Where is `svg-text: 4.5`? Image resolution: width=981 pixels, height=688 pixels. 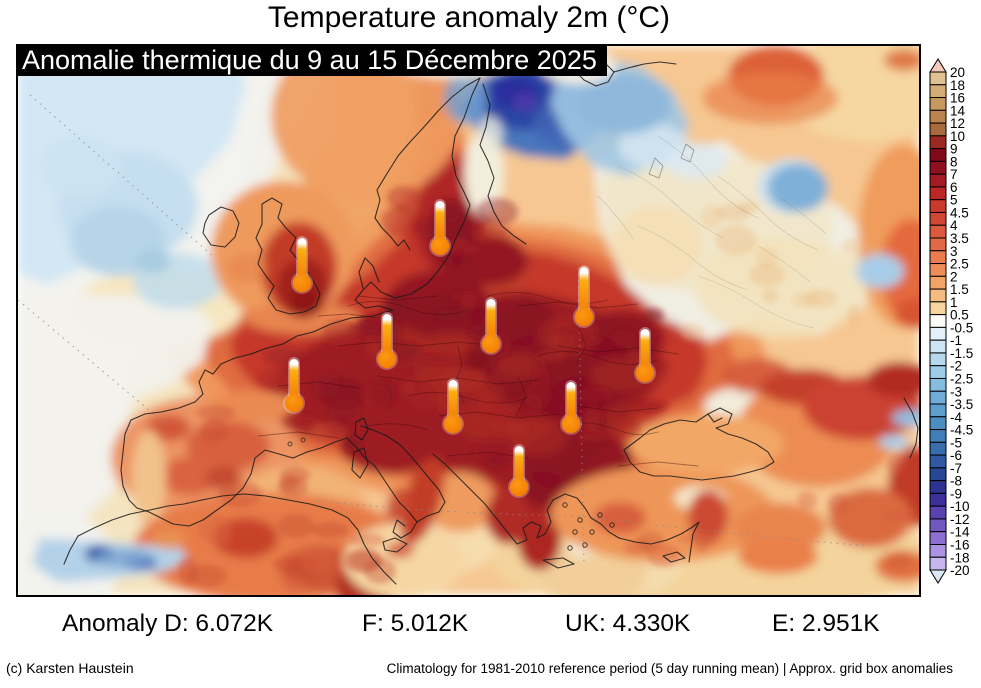
svg-text: 4.5 is located at coordinates (959, 212).